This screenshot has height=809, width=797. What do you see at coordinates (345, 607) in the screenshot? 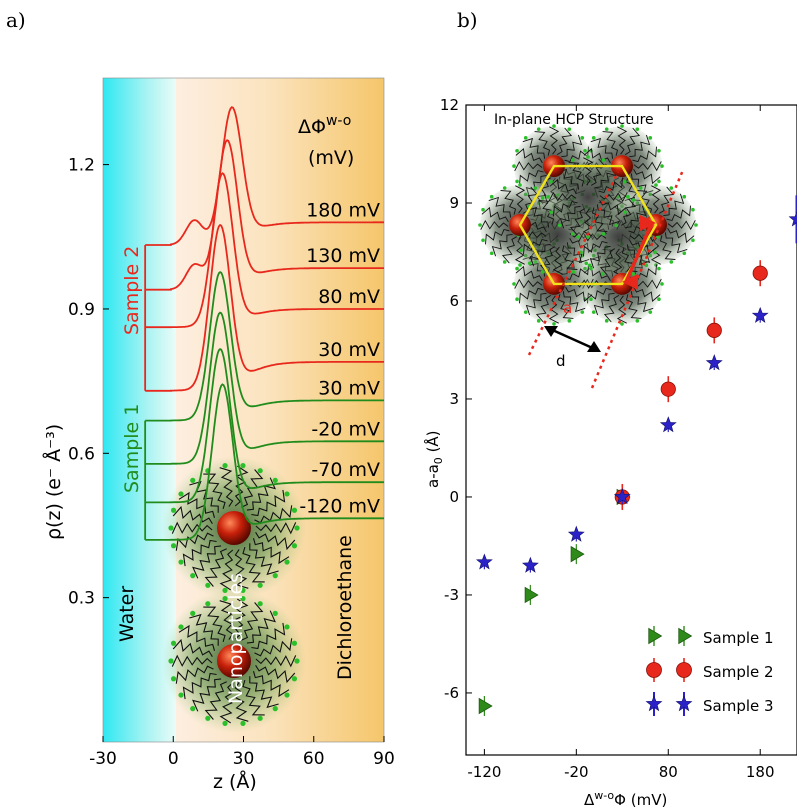
I see `dichloroethane-label: Dichloroethane` at bounding box center [345, 607].